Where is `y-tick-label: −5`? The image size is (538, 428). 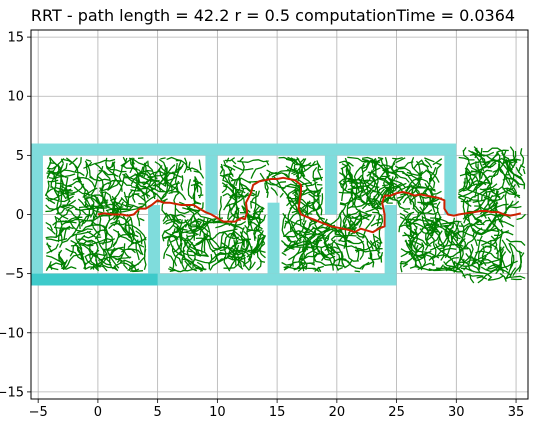 y-tick-label: −5 is located at coordinates (14, 274).